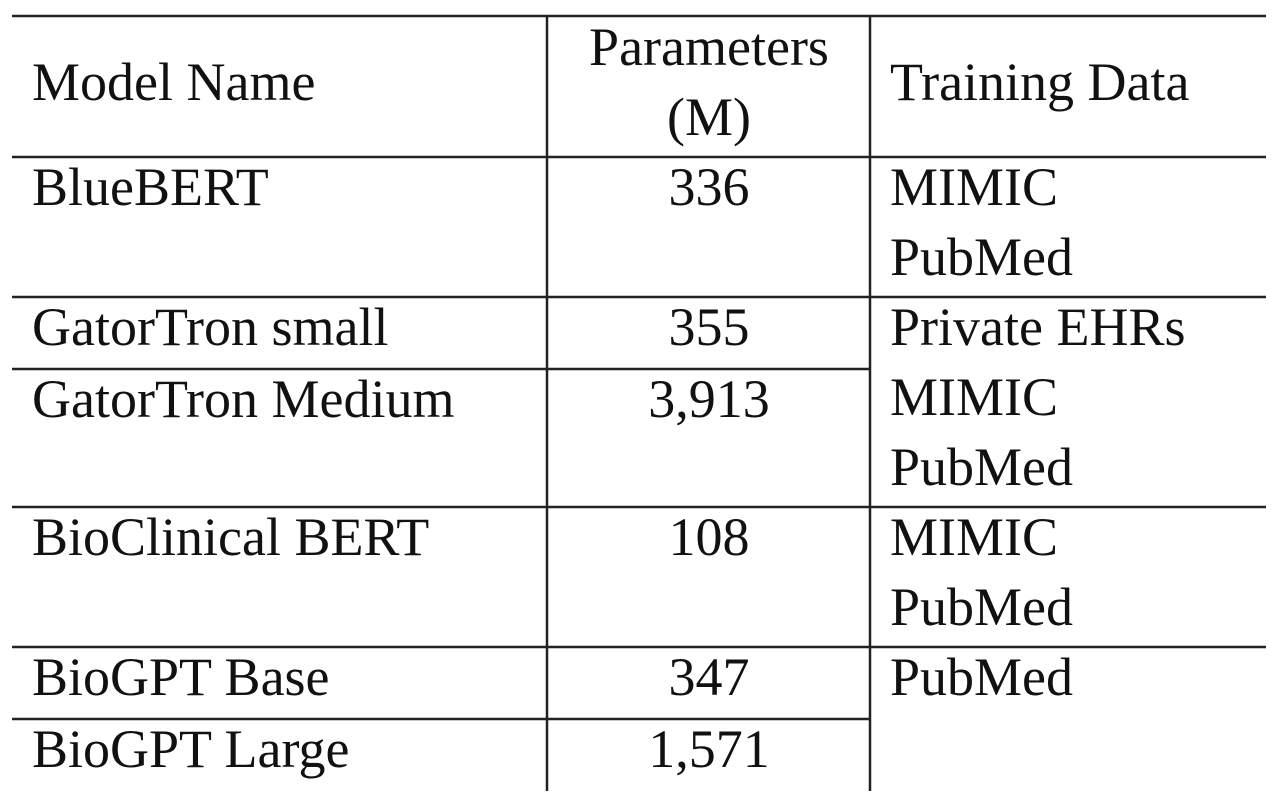 The width and height of the screenshot is (1280, 806). Describe the element at coordinates (709, 327) in the screenshot. I see `parameters: 355` at that location.